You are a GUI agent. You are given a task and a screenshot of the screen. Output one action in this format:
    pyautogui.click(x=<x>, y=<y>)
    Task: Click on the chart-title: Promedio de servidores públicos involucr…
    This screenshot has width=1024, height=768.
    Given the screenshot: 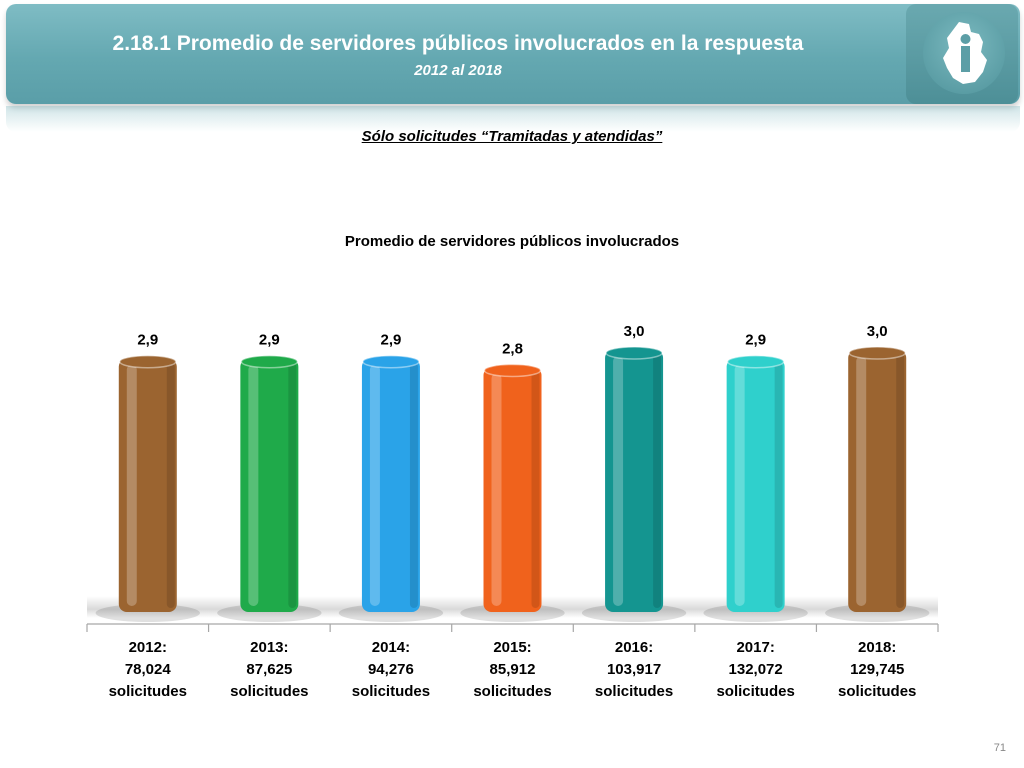 What is the action you would take?
    pyautogui.click(x=512, y=241)
    